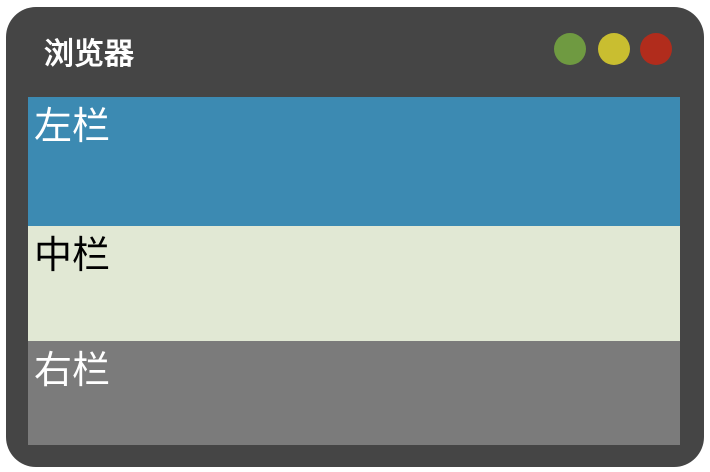 Image resolution: width=710 pixels, height=472 pixels. What do you see at coordinates (72, 255) in the screenshot?
I see `middle-column-label: 中栏` at bounding box center [72, 255].